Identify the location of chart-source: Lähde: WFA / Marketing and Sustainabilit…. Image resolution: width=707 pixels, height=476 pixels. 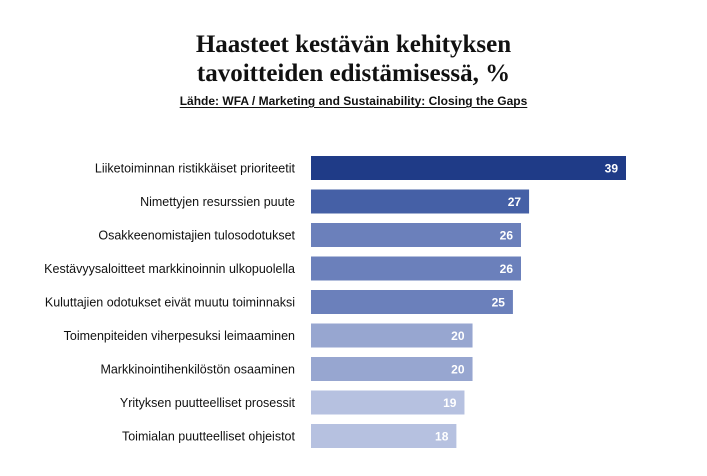
(353, 101).